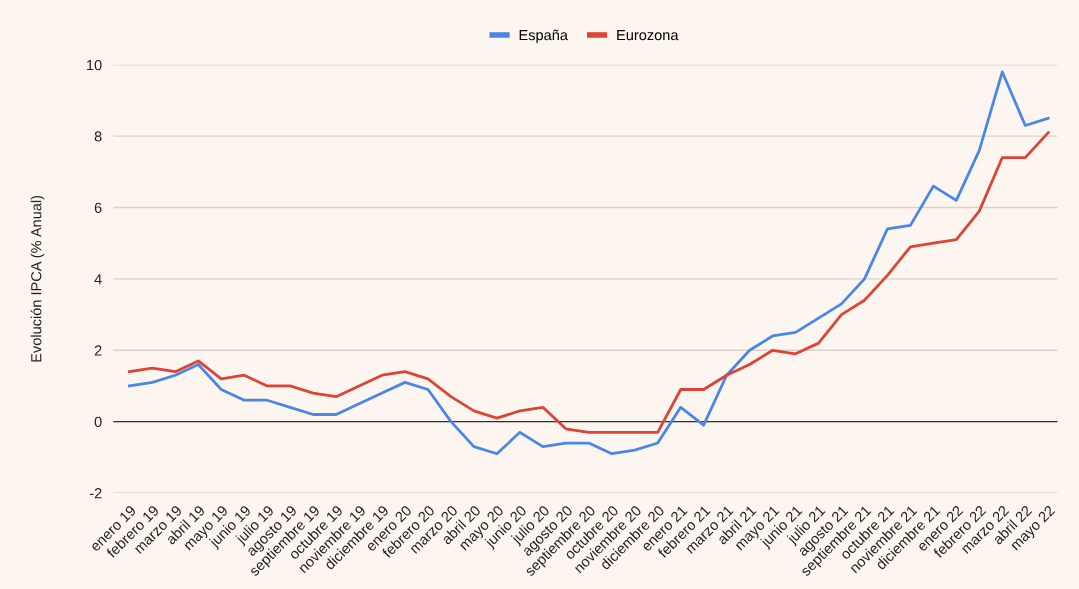 The image size is (1079, 589). I want to click on y-axis-title: Evolución IPCA (% Anual), so click(37, 278).